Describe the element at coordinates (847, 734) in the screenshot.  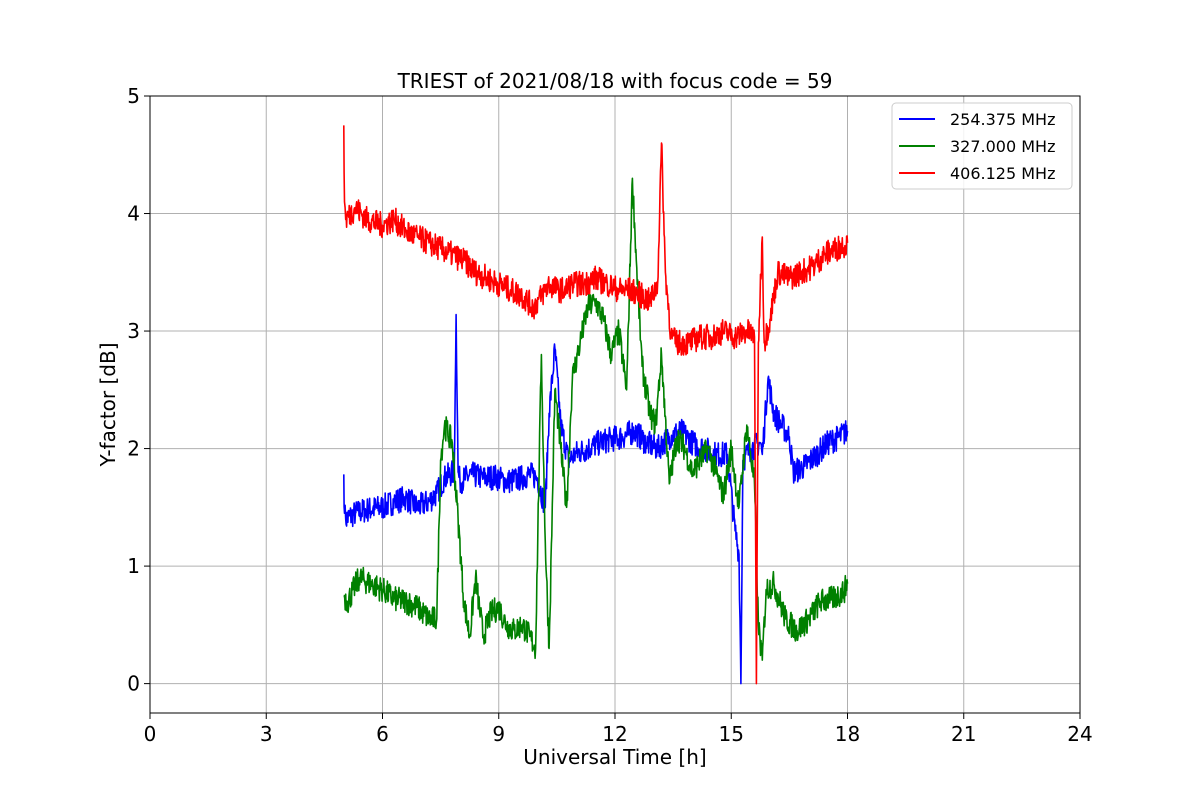
I see `x-tick-label: 18` at that location.